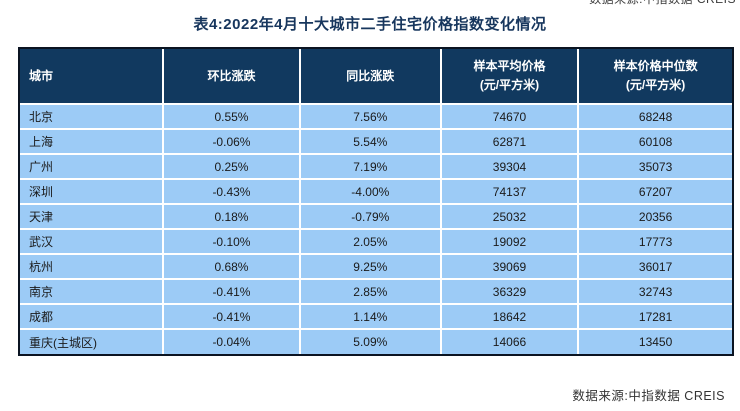 This screenshot has height=411, width=740. I want to click on header-median-price-line1: 样本价格中位数, so click(655, 66).